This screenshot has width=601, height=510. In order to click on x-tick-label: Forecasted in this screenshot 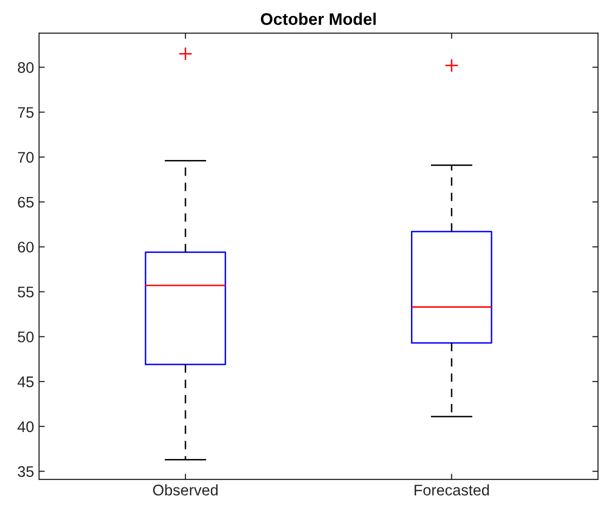, I will do `click(451, 490)`.